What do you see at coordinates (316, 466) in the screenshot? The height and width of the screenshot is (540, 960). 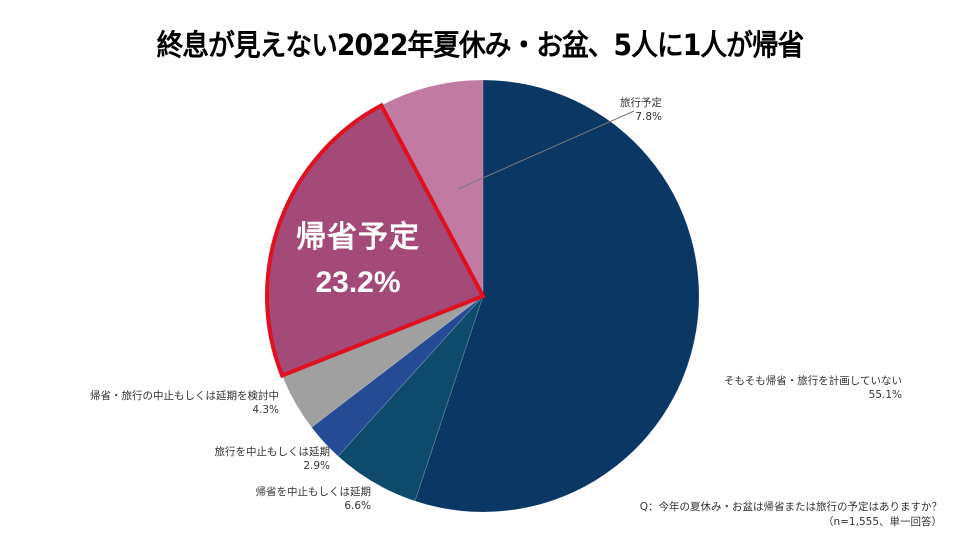 I see `label-value: 2.9%` at bounding box center [316, 466].